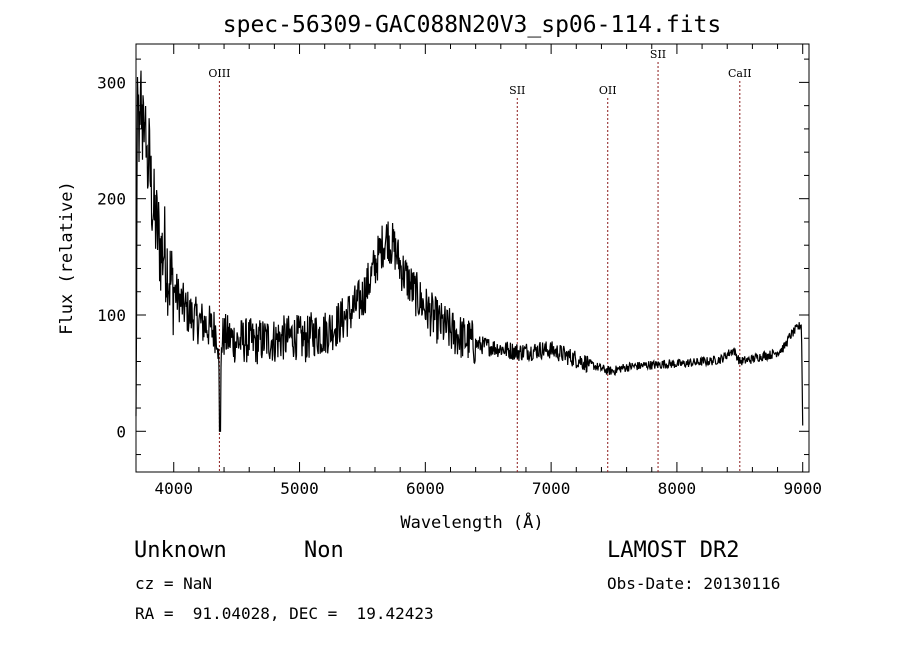 This screenshot has height=649, width=900. Describe the element at coordinates (802, 488) in the screenshot. I see `x-tick-label: 9000` at that location.